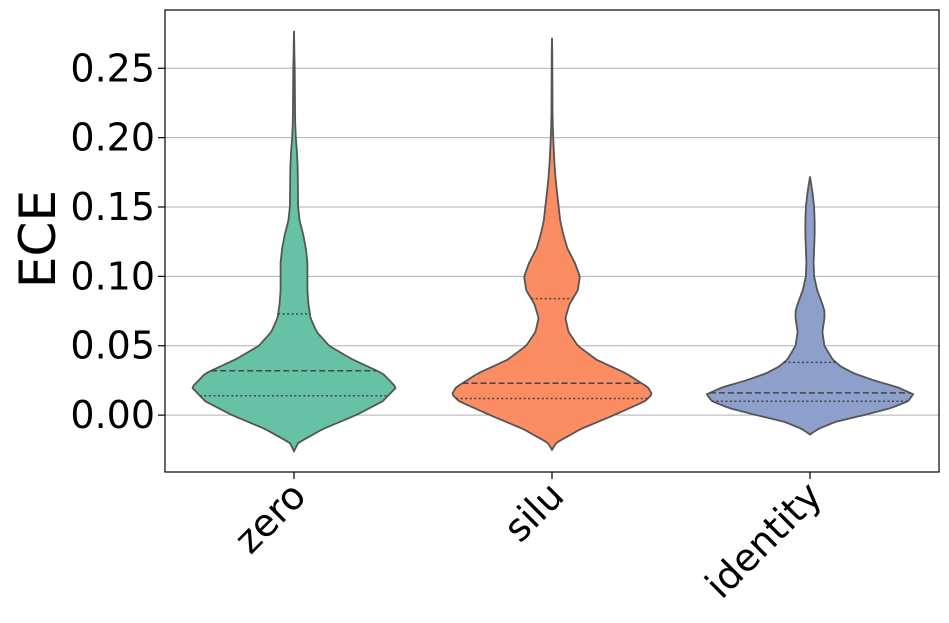  I want to click on violin-silu, so click(552, 244).